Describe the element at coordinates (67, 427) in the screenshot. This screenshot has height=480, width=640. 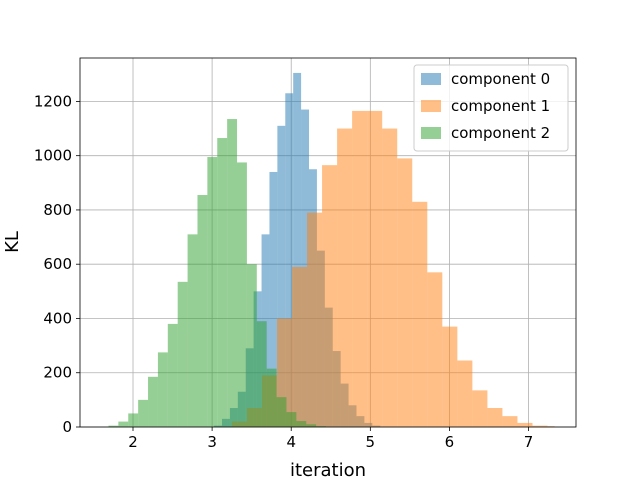
I see `y-tick-label: 0` at that location.